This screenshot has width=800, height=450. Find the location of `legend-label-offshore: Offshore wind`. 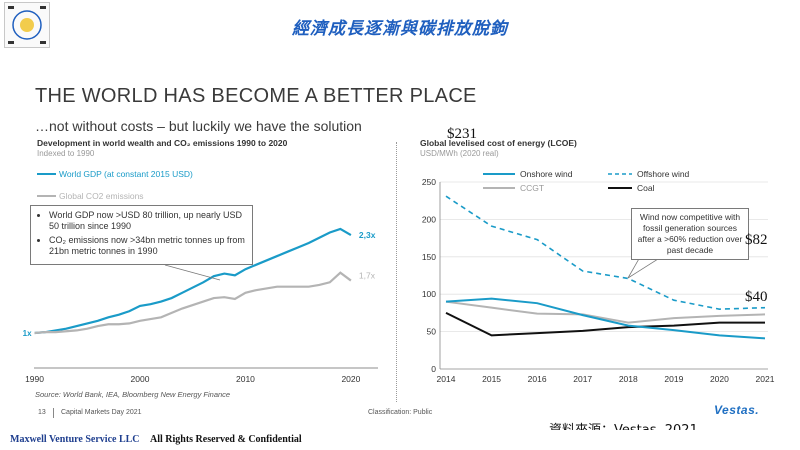

legend-label-offshore: Offshore wind is located at coordinates (663, 174).